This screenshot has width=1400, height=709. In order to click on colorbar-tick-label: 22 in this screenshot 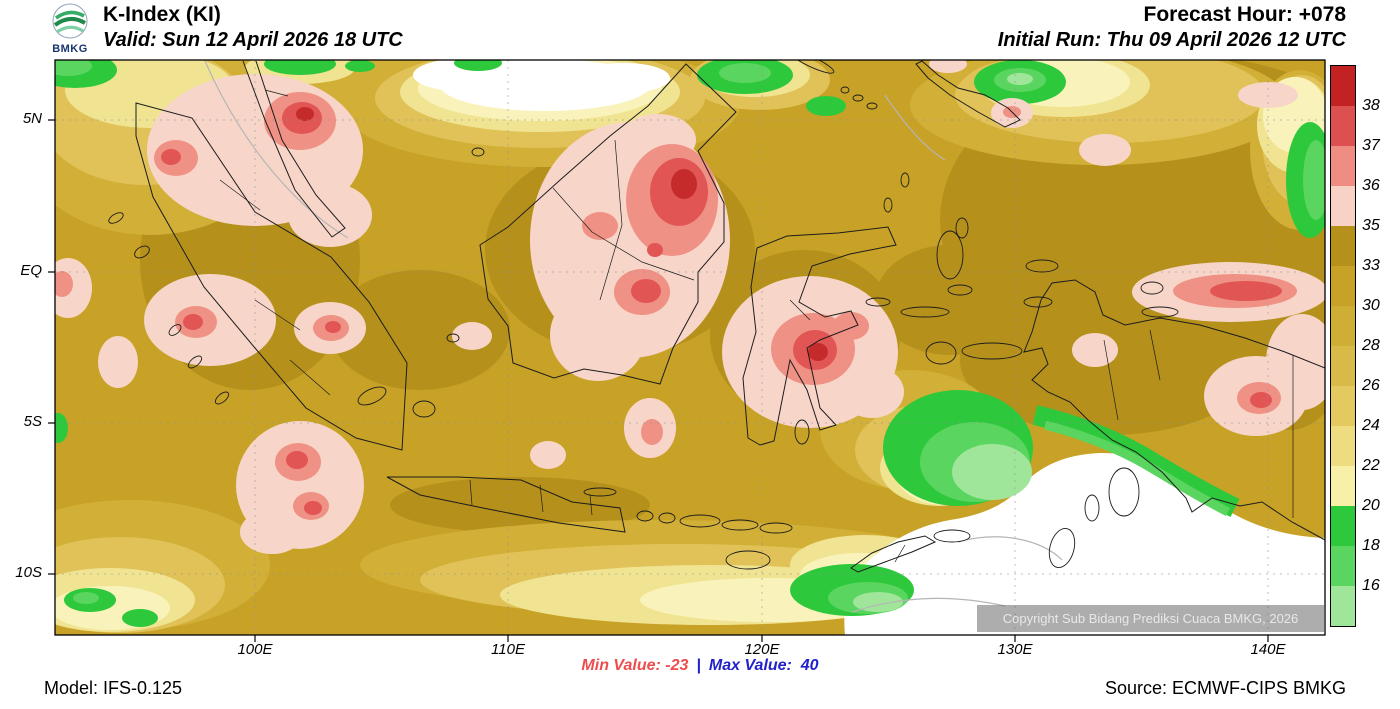, I will do `click(1371, 465)`.